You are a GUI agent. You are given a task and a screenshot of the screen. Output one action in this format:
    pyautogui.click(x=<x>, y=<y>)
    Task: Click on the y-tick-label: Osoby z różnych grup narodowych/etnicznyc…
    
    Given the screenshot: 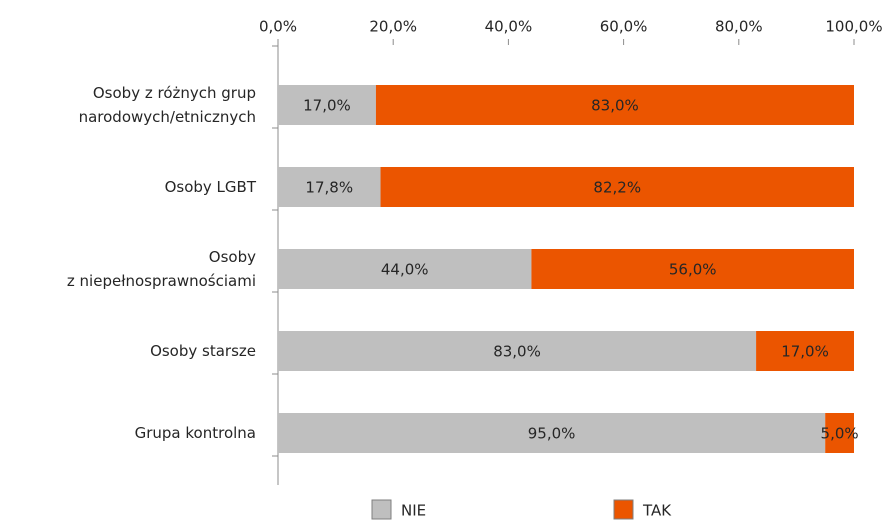 What is the action you would take?
    pyautogui.click(x=167, y=105)
    